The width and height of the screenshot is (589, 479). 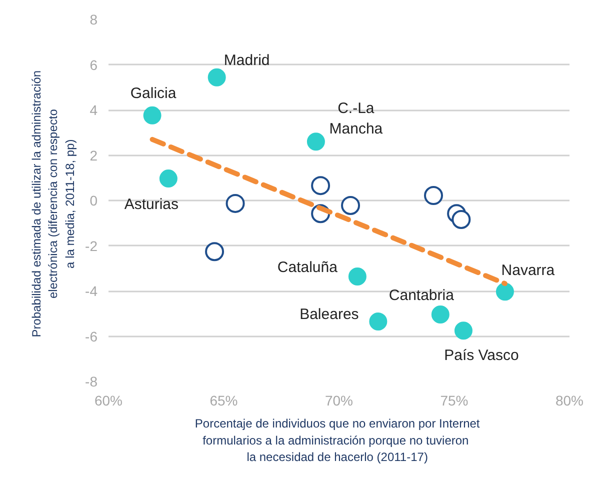 What do you see at coordinates (421, 295) in the screenshot?
I see `annotation: Cantabria` at bounding box center [421, 295].